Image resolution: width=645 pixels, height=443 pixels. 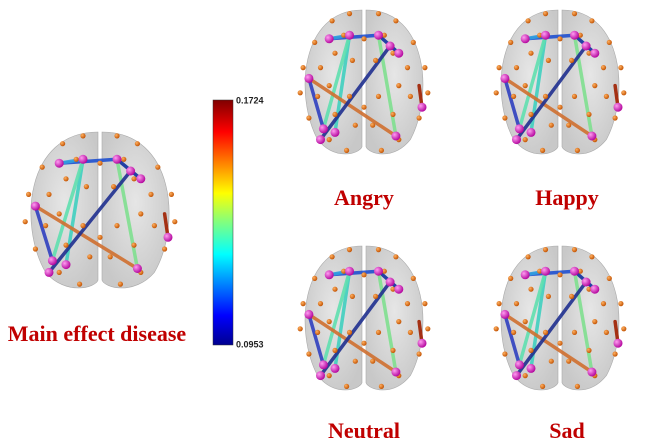 What do you see at coordinates (223, 222) in the screenshot?
I see `colorbar` at bounding box center [223, 222].